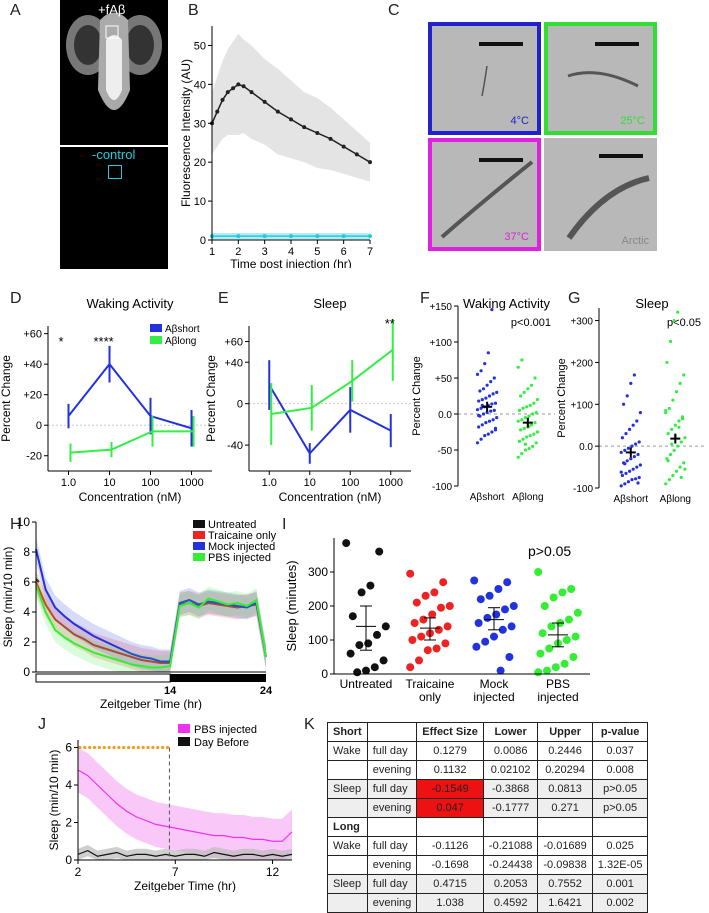  Describe the element at coordinates (32, 365) in the screenshot. I see `ytick-label: +40` at that location.